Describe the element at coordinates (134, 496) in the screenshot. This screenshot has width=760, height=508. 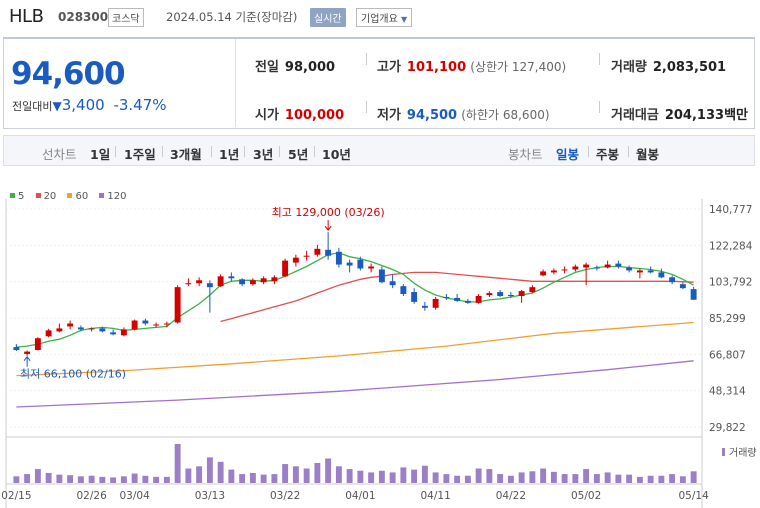
I see `x-tick-label: 03/04` at that location.